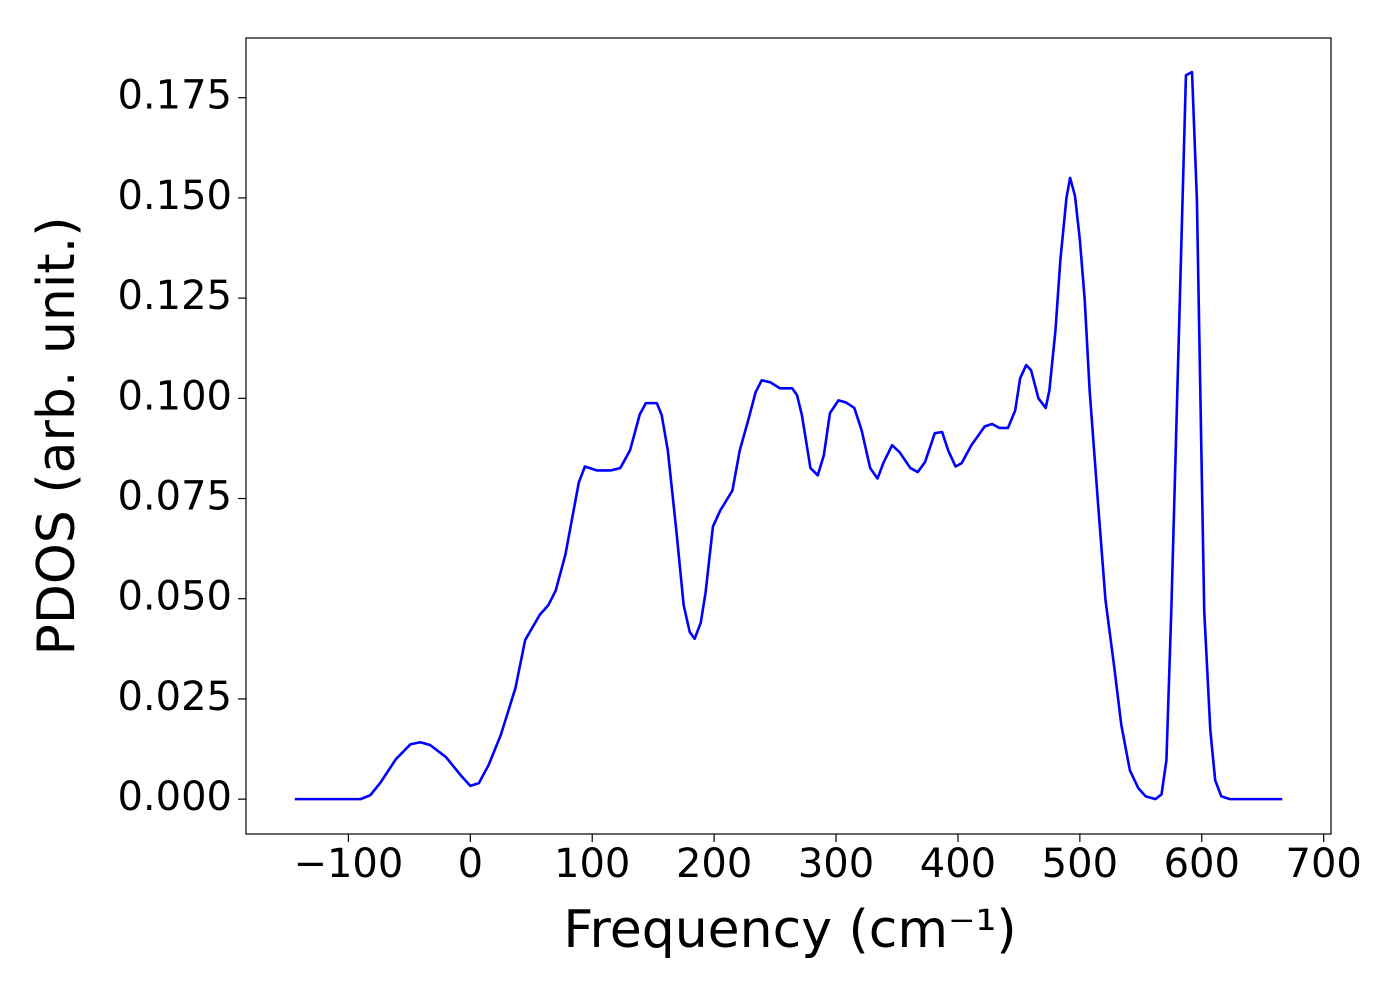 The image size is (1400, 1000). I want to click on y-tick-label: 0.025, so click(174, 697).